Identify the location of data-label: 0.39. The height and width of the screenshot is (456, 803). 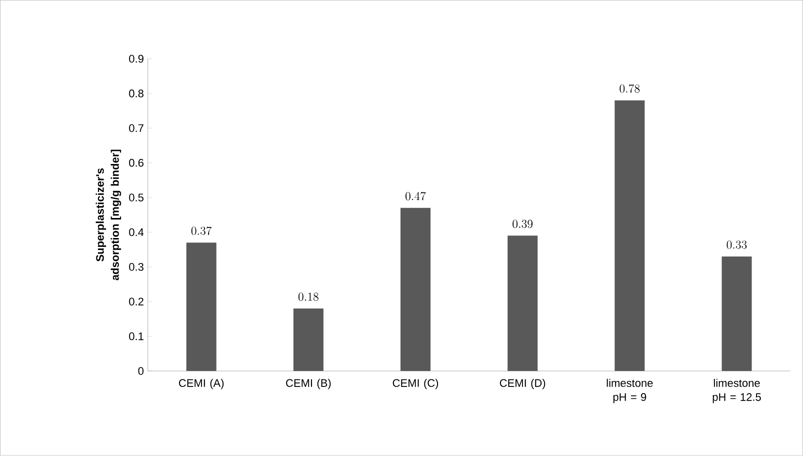
(522, 224).